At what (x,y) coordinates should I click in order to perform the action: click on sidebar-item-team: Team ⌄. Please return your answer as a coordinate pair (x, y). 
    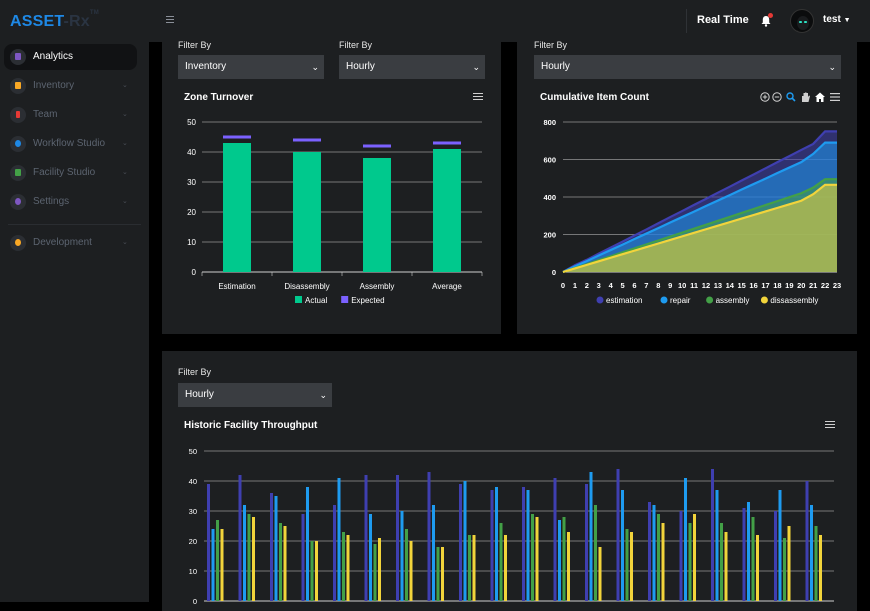
    Looking at the image, I should click on (70, 115).